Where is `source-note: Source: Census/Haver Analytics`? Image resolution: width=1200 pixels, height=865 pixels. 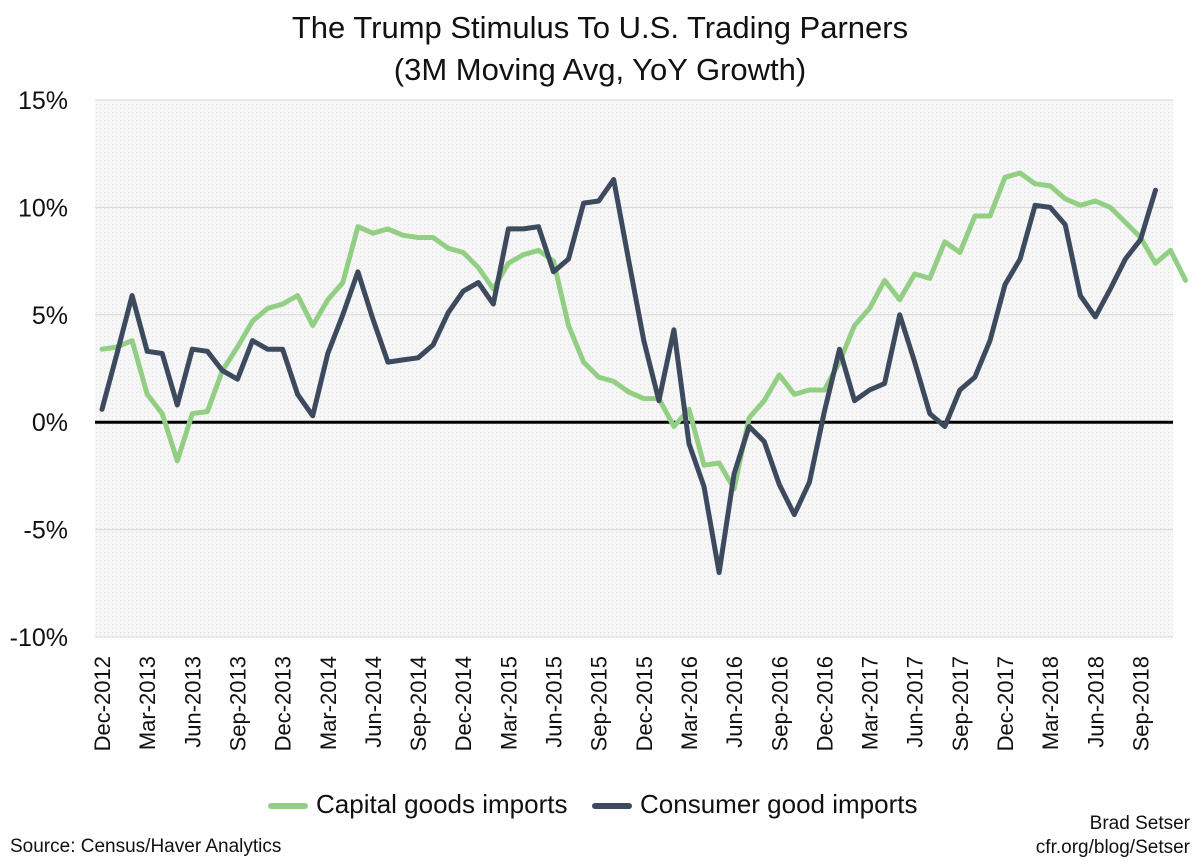 source-note: Source: Census/Haver Analytics is located at coordinates (146, 846).